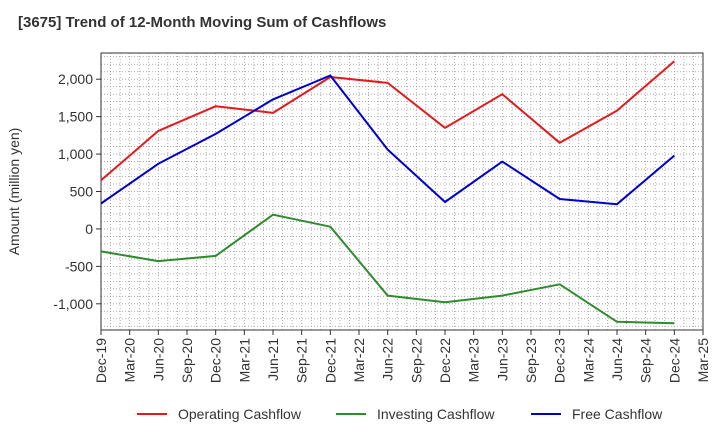  Describe the element at coordinates (703, 360) in the screenshot. I see `x-tick-label: Mar-25` at that location.